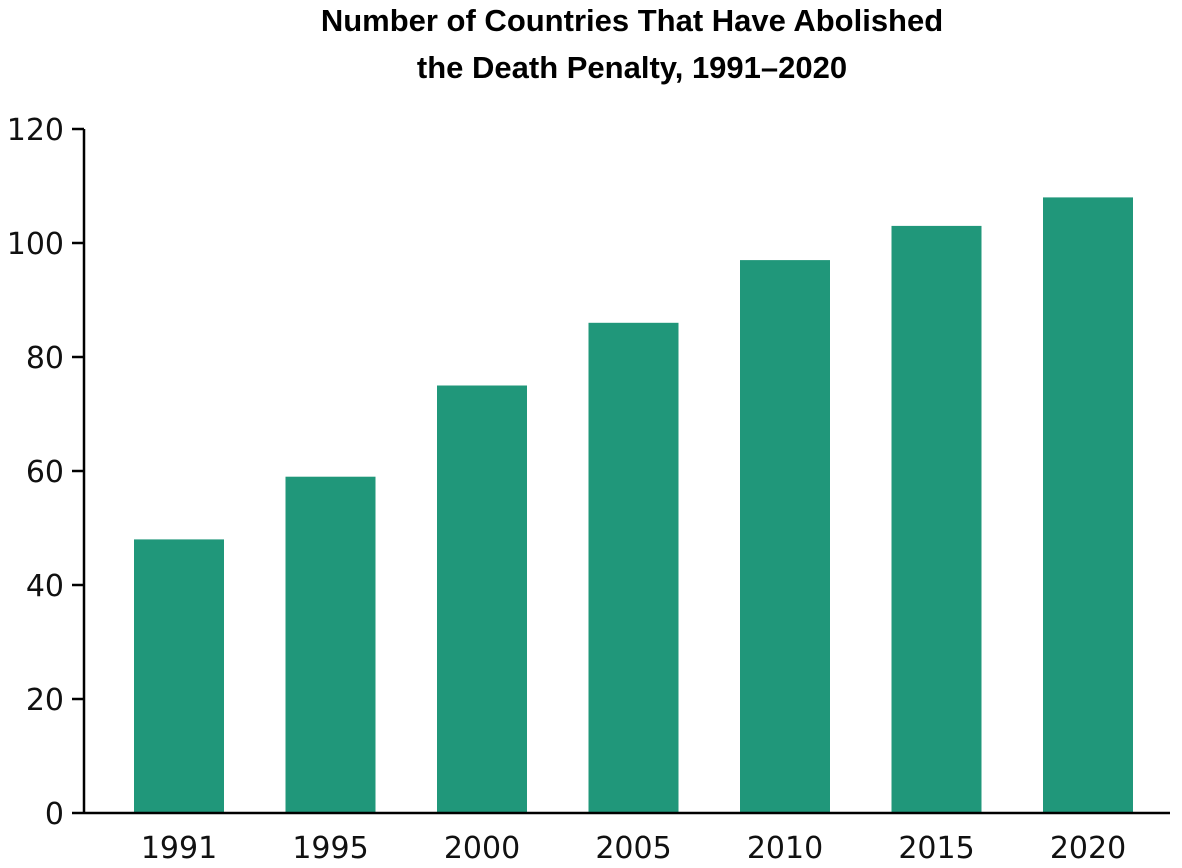 The height and width of the screenshot is (868, 1182). What do you see at coordinates (35, 244) in the screenshot?
I see `y-tick-label-100: 100` at bounding box center [35, 244].